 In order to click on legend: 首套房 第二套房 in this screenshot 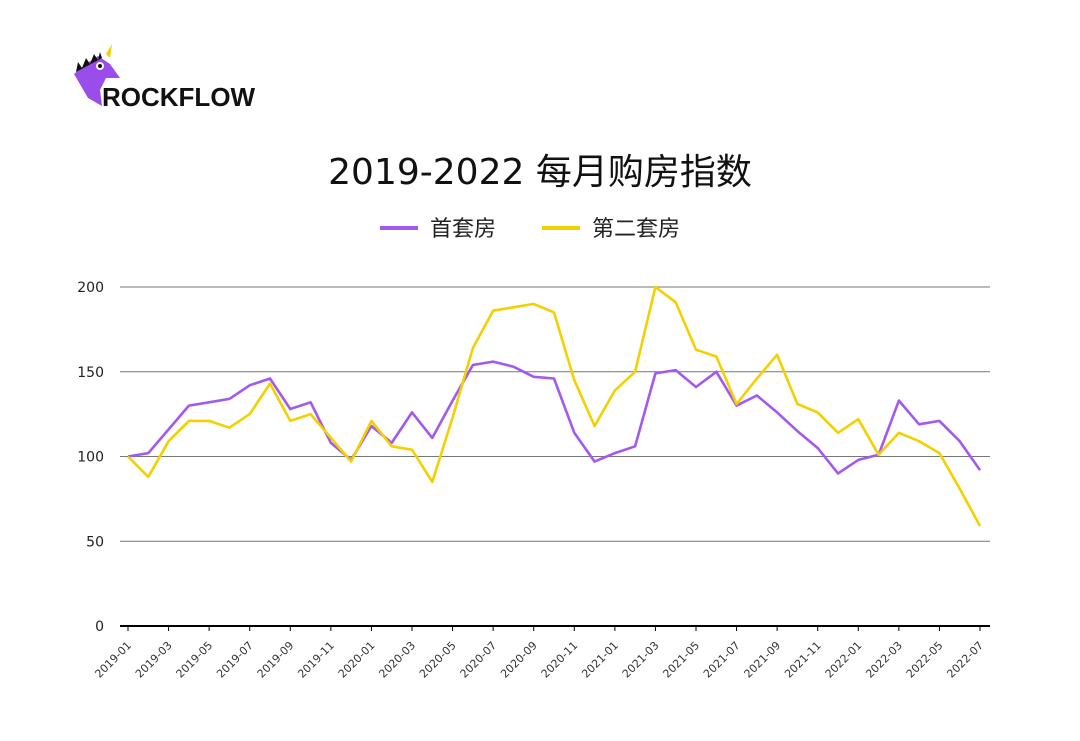, I will do `click(530, 229)`.